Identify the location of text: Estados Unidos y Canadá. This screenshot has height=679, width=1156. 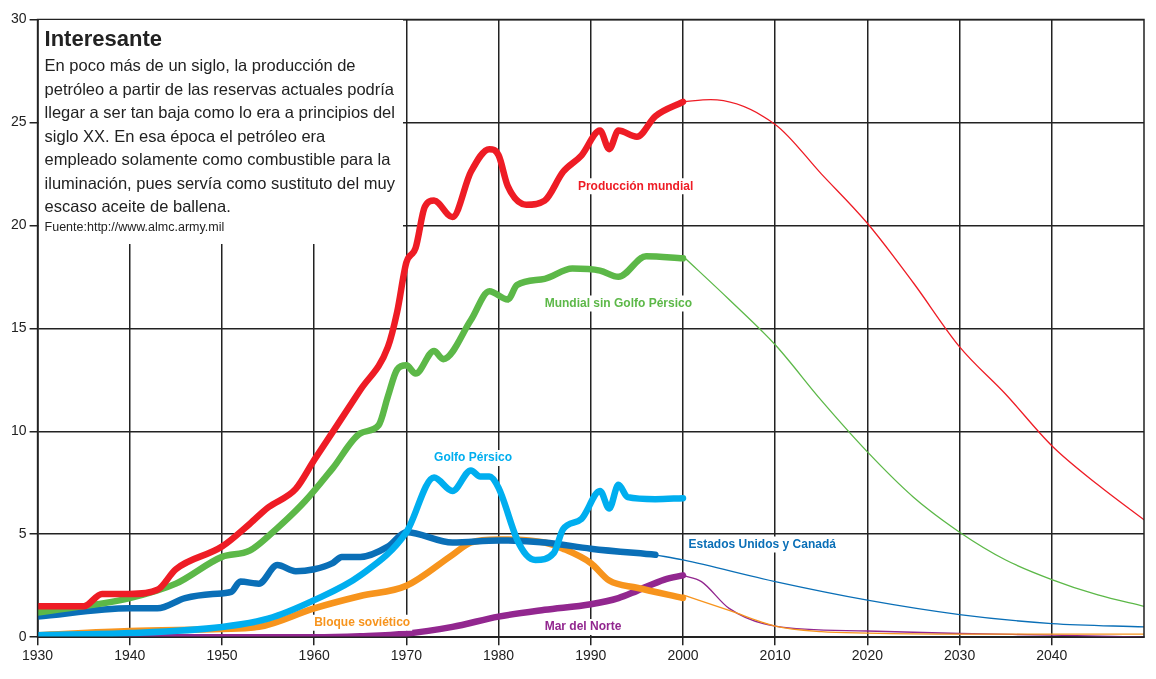
(762, 543).